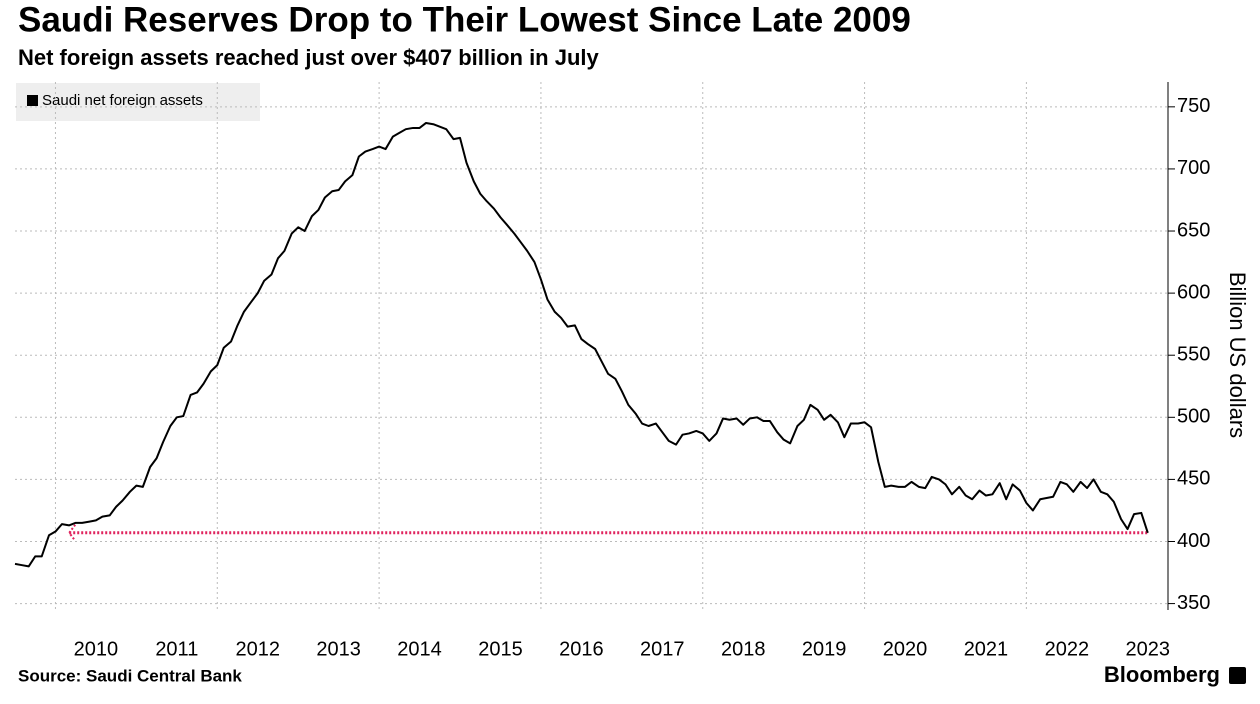 The image size is (1260, 704). What do you see at coordinates (986, 649) in the screenshot?
I see `x-tick-label: 2021` at bounding box center [986, 649].